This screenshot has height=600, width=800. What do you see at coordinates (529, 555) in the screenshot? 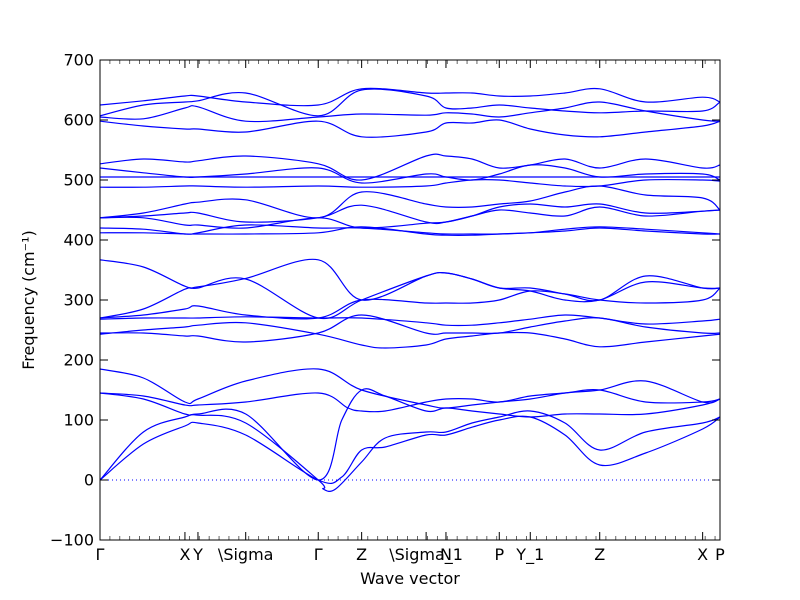
I see `x-tick-label: Y_1` at bounding box center [529, 555].